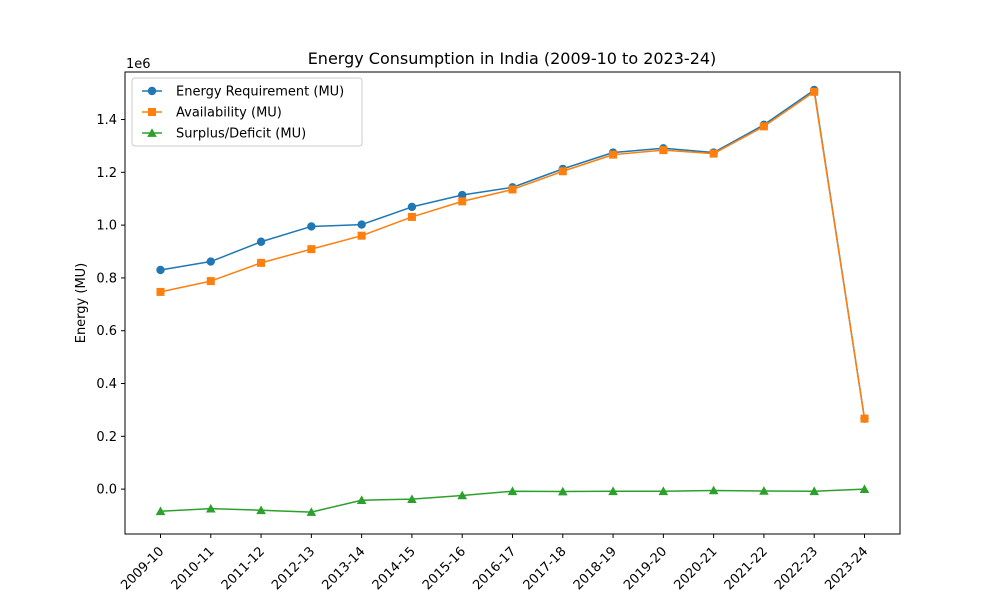  What do you see at coordinates (241, 134) in the screenshot?
I see `legend-label: Surplus/Deficit (MU)` at bounding box center [241, 134].